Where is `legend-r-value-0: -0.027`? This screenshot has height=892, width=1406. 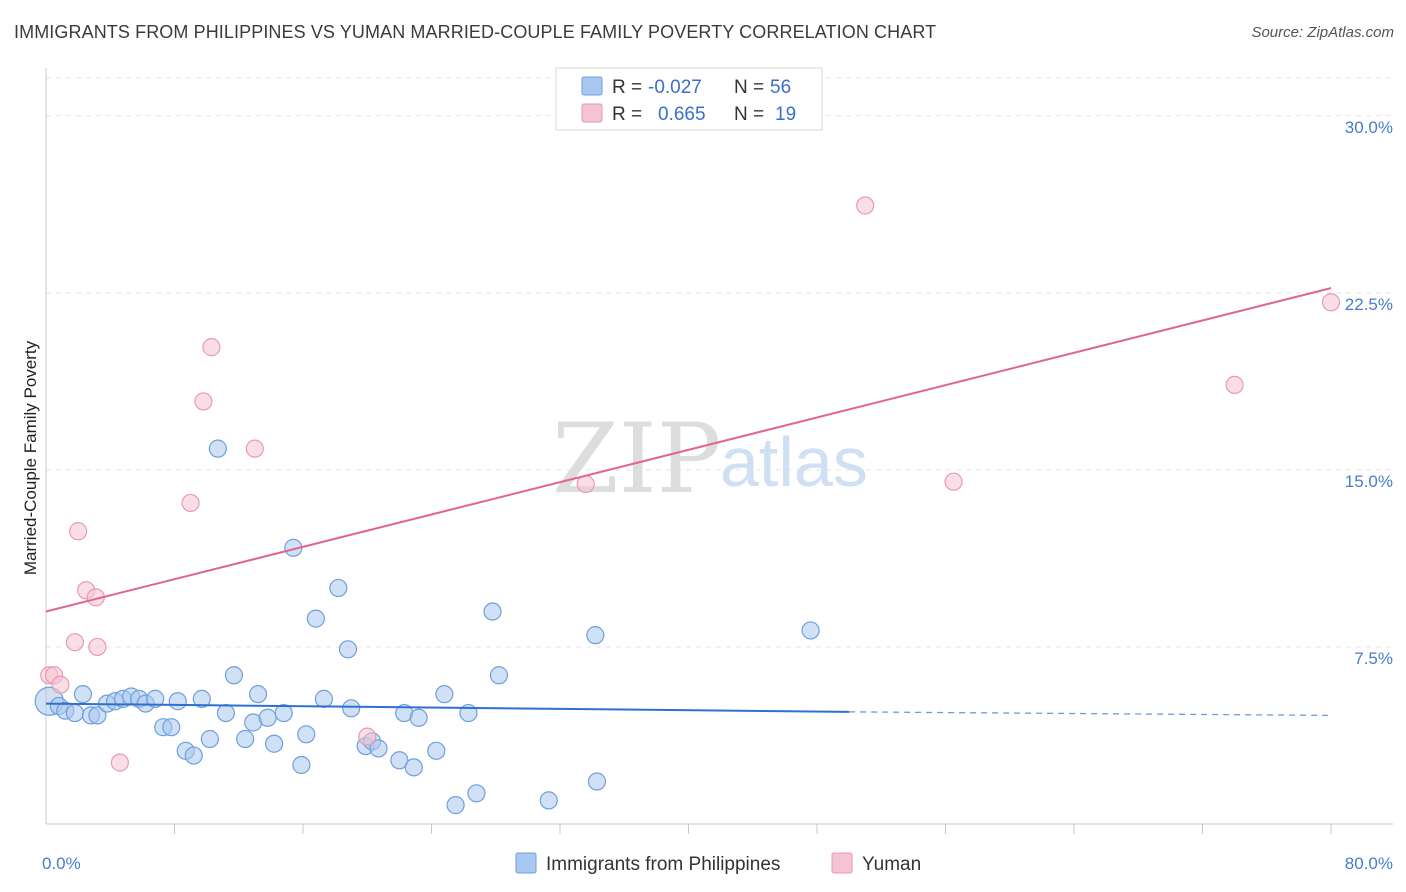 legend-r-value-0: -0.027 is located at coordinates (675, 87).